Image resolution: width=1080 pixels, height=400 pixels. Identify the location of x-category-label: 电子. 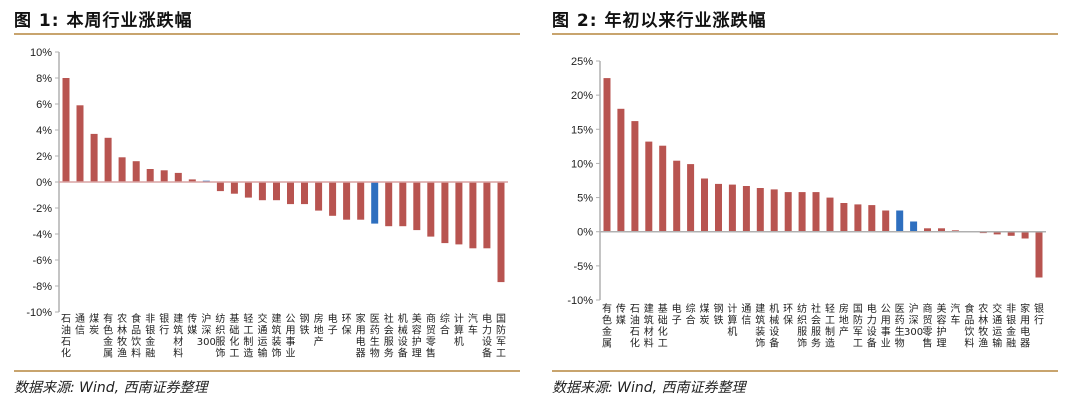
(333, 324).